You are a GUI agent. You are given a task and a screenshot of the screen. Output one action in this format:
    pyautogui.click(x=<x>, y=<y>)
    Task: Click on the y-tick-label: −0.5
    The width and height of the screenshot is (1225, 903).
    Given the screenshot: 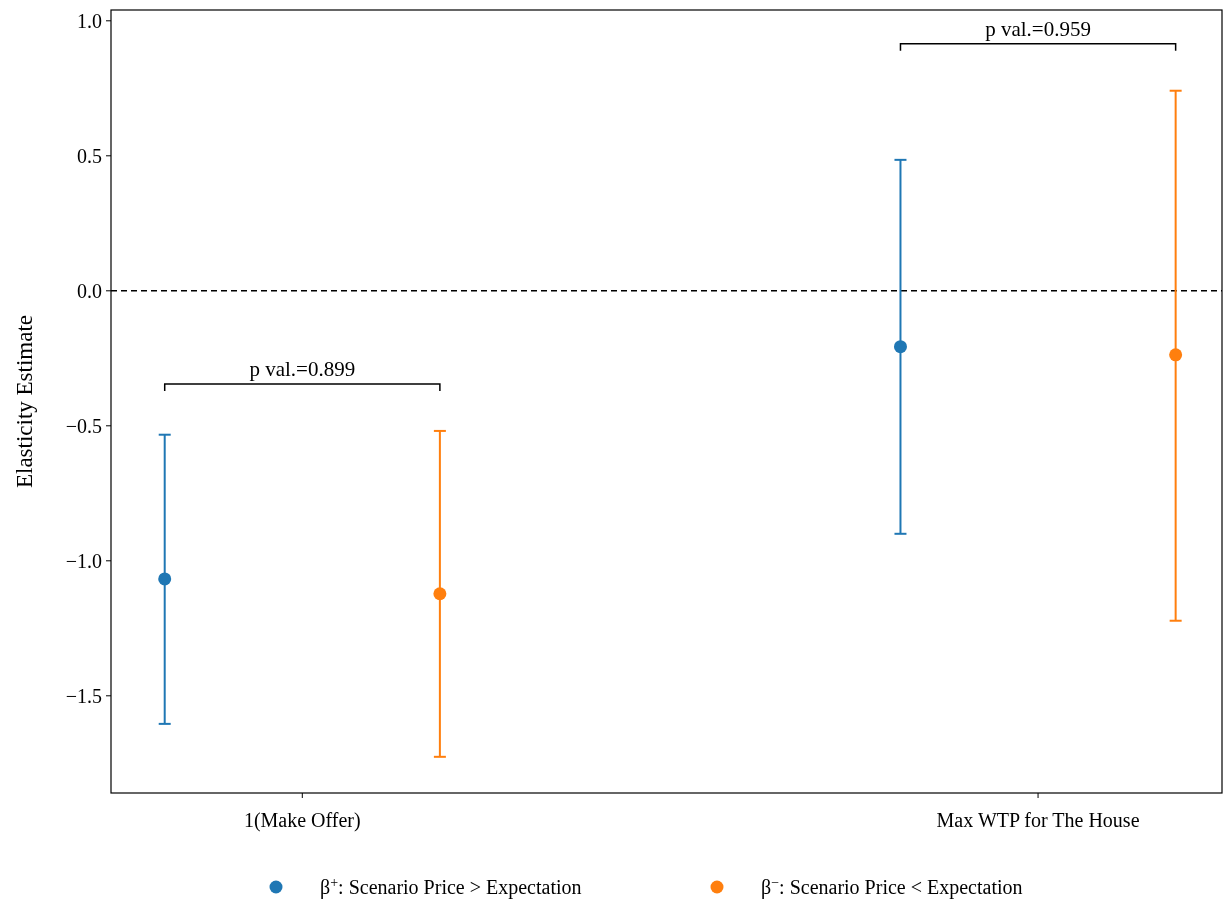 What is the action you would take?
    pyautogui.click(x=83, y=425)
    